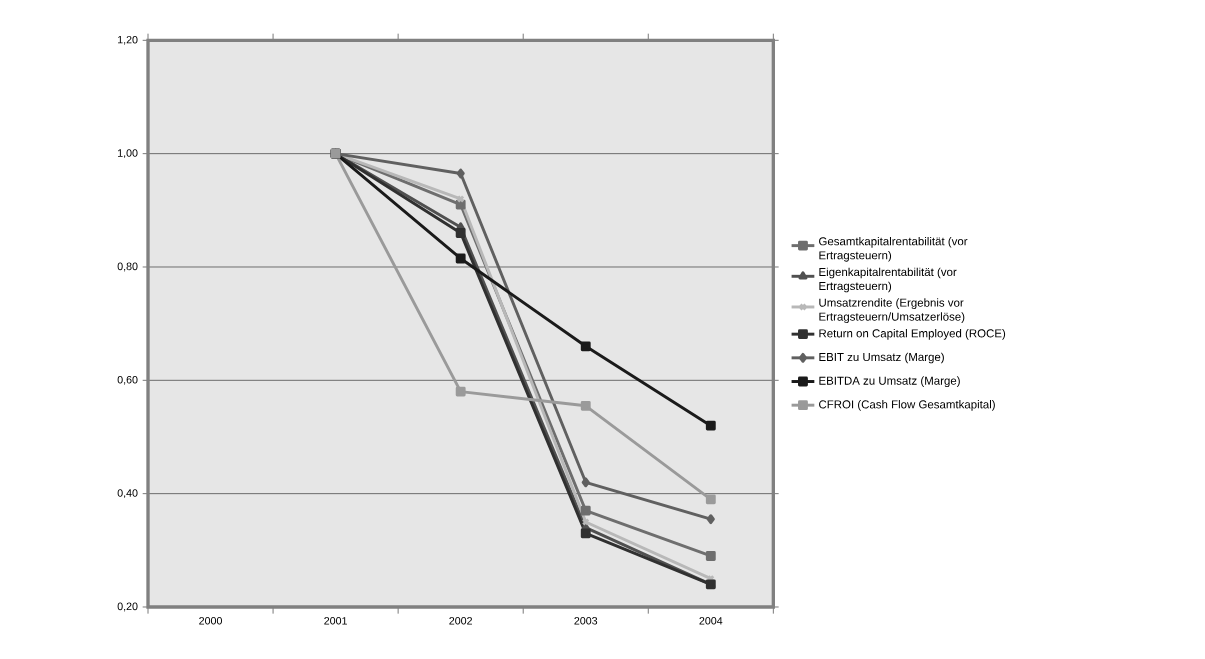 Image resolution: width=1205 pixels, height=659 pixels. What do you see at coordinates (881, 358) in the screenshot?
I see `legend-label: EBIT zu Umsatz (Marge)` at bounding box center [881, 358].